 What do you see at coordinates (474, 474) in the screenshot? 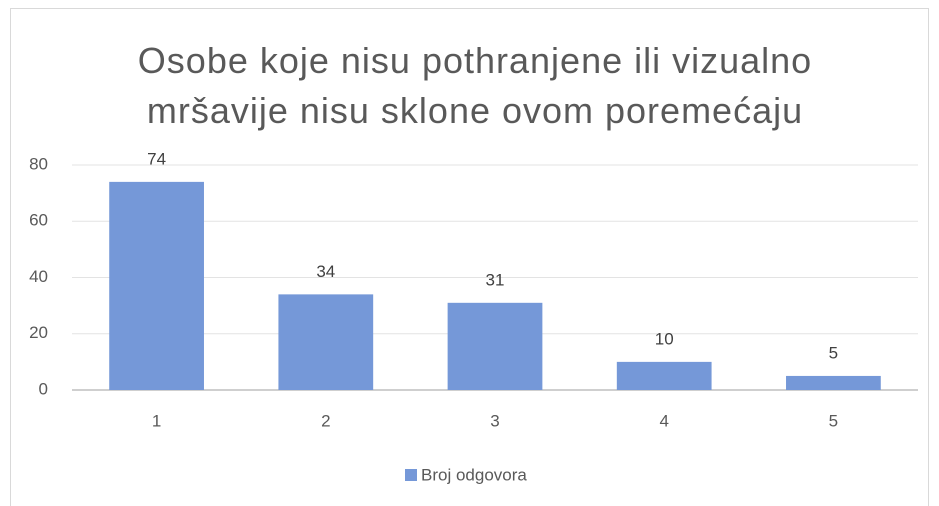
I see `legend-label: Broj odgovora` at bounding box center [474, 474].